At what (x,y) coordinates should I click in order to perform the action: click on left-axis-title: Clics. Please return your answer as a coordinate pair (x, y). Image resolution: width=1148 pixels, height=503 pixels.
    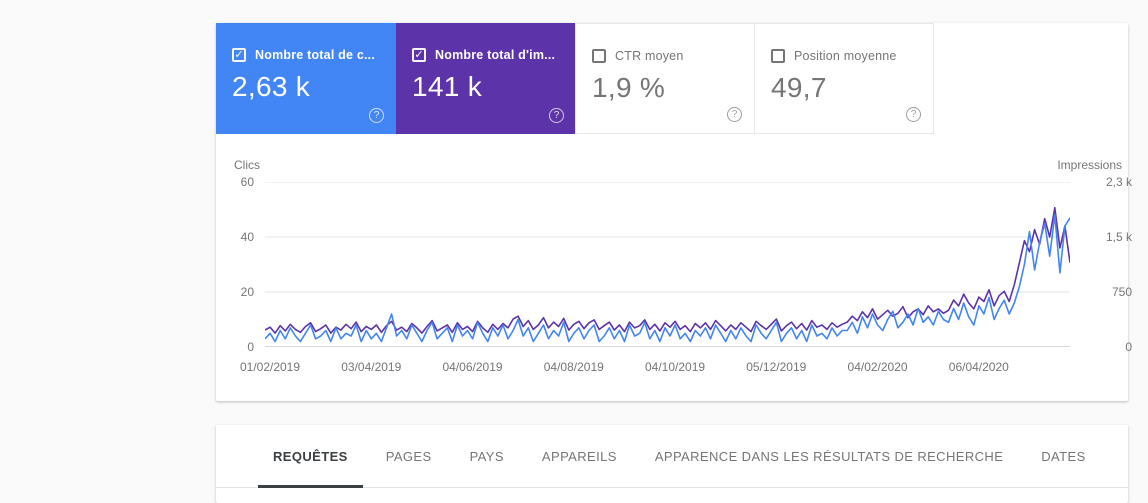
    Looking at the image, I should click on (247, 165).